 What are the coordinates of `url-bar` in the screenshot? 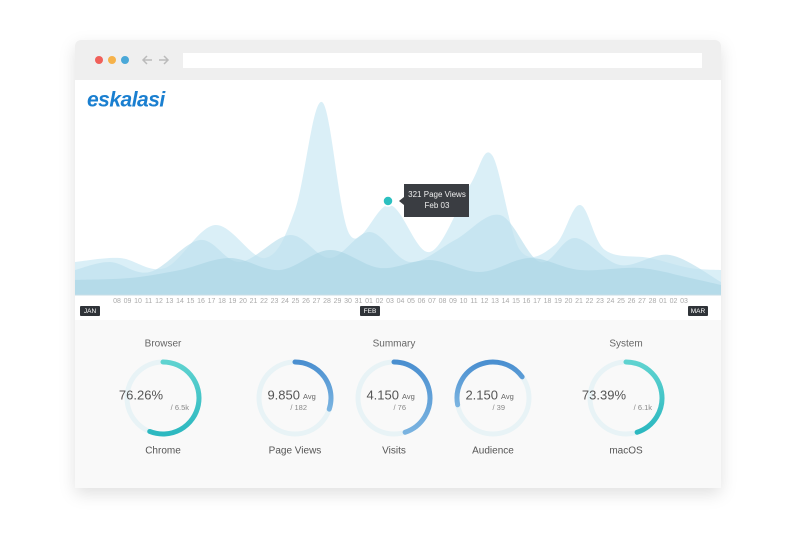 It's located at (442, 60).